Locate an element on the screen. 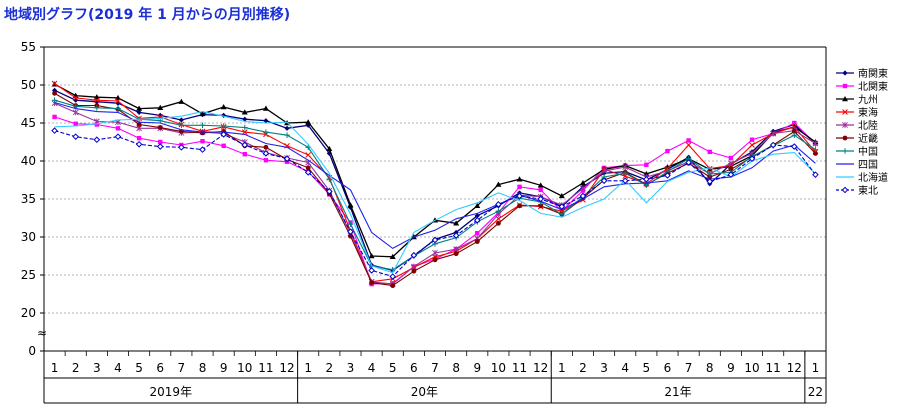  x-tick-label: 8 is located at coordinates (456, 368).